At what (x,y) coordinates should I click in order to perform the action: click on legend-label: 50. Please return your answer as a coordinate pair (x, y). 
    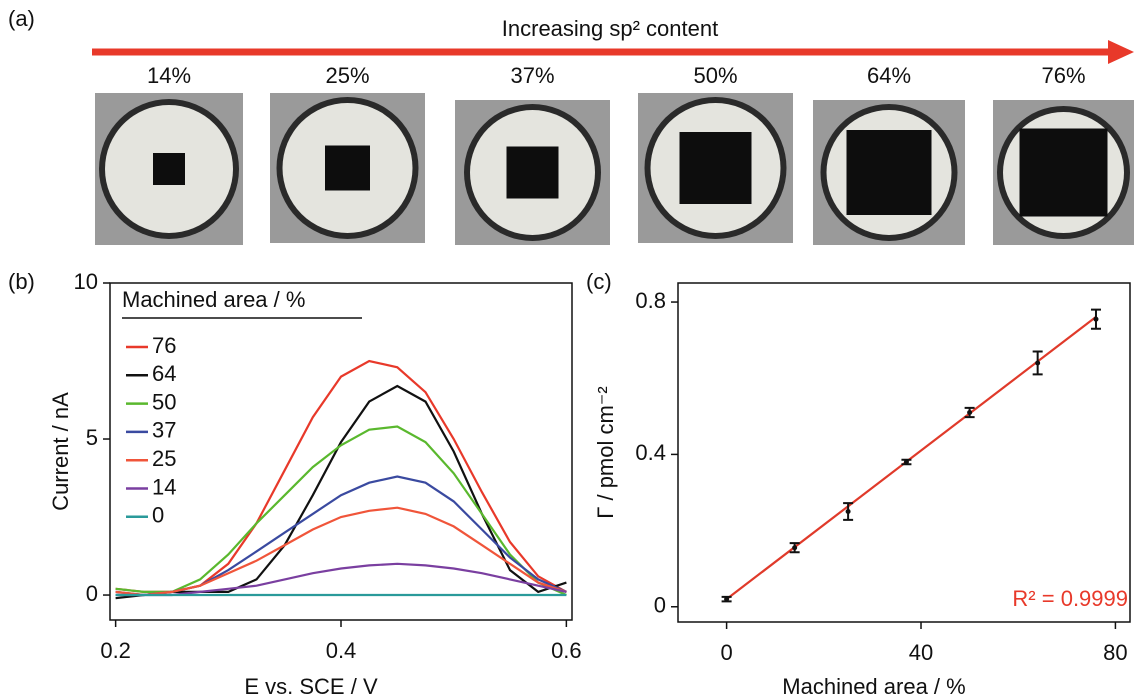
    Looking at the image, I should click on (164, 401).